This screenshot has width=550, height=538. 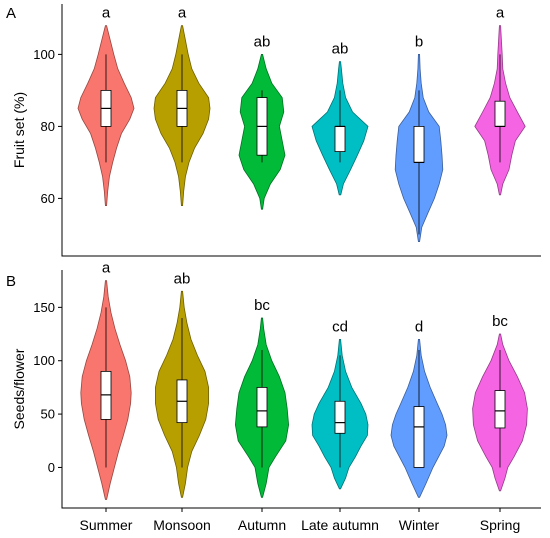 What do you see at coordinates (500, 525) in the screenshot?
I see `x-tick-label: Spring` at bounding box center [500, 525].